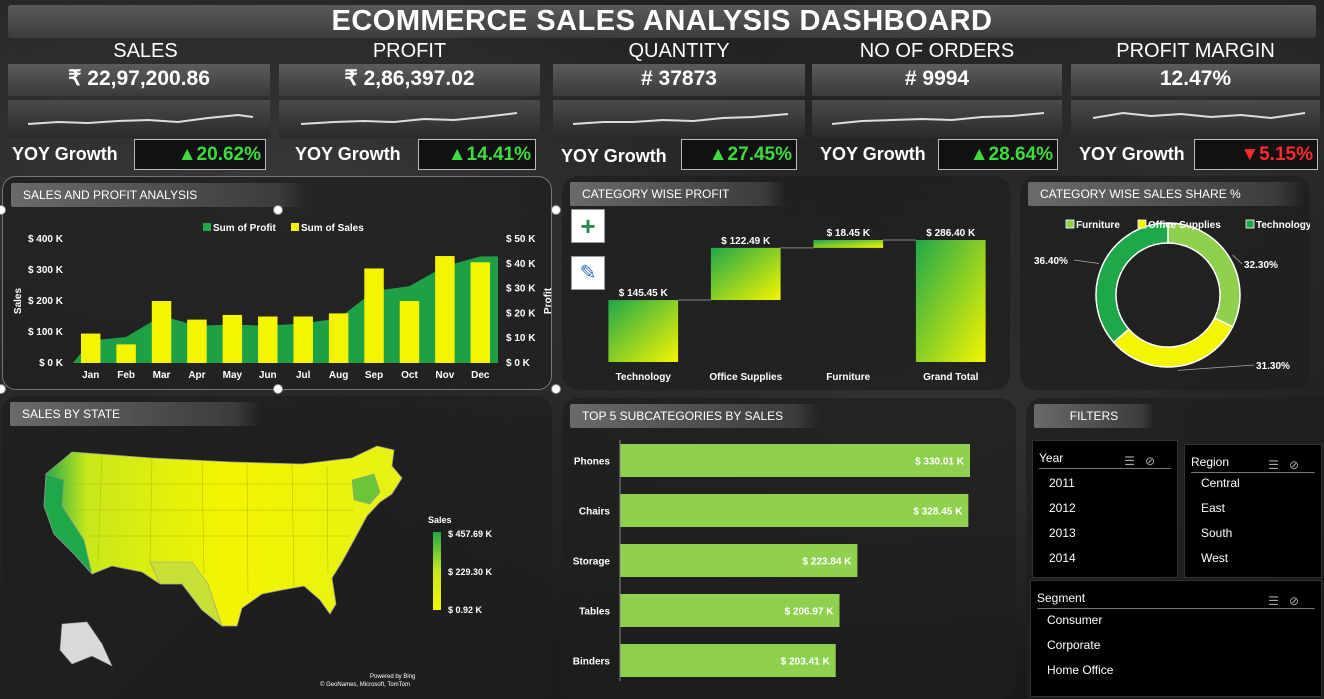 The width and height of the screenshot is (1324, 699). I want to click on texas-shape, so click(186, 594).